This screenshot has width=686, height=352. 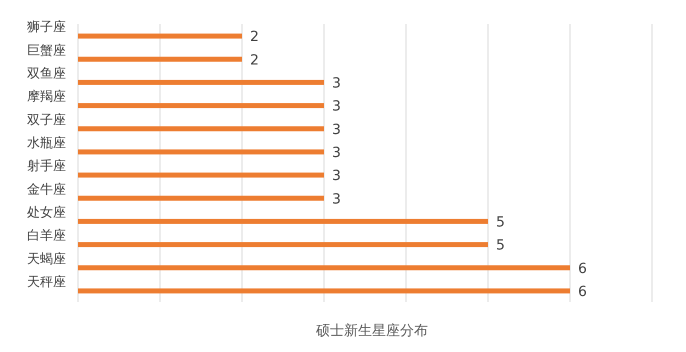 I want to click on y-tick-label: 水瓶座, so click(x=46, y=142).